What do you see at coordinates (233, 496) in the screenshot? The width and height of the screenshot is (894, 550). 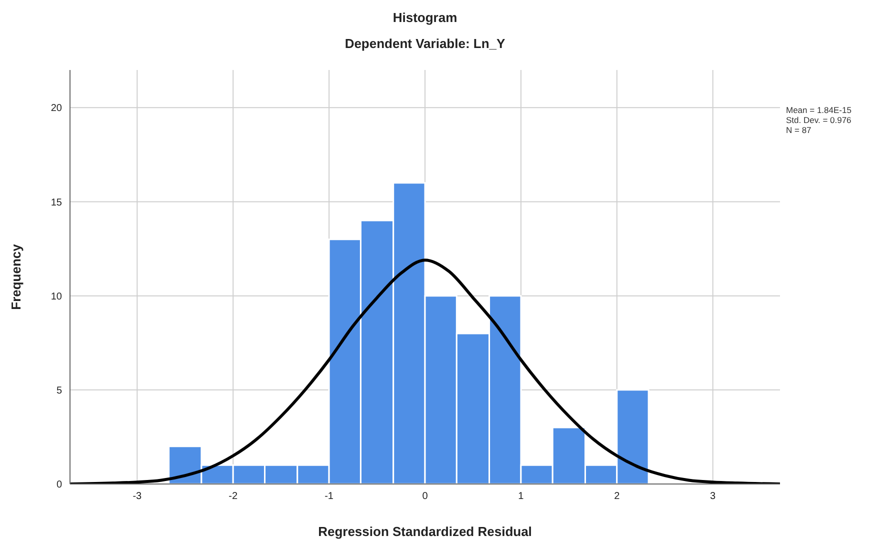 I see `x-tick-label: -2` at bounding box center [233, 496].